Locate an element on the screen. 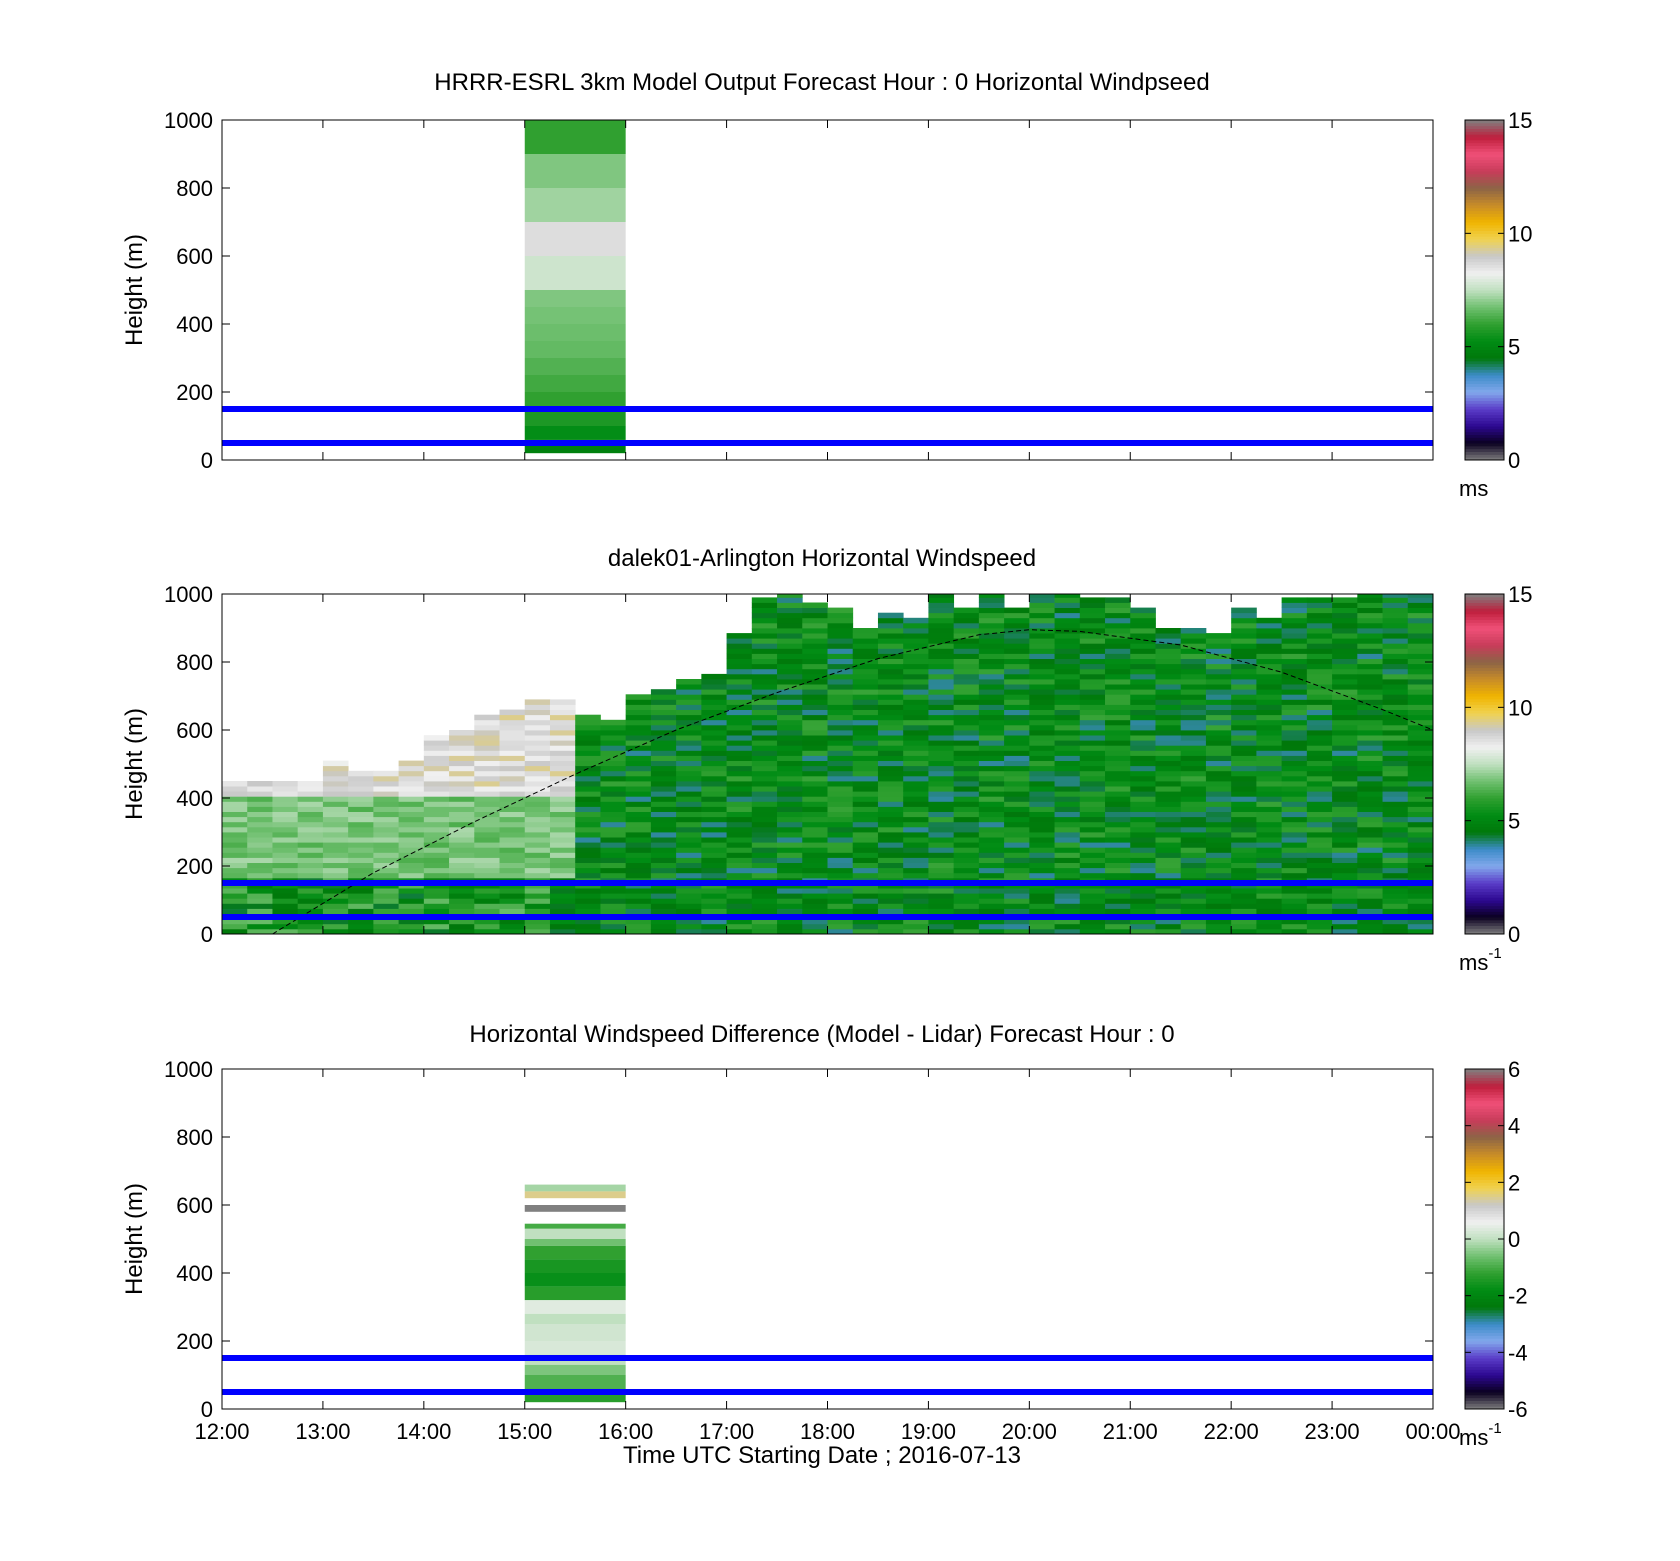 This screenshot has height=1561, width=1680. x-tick-label: 00:00 is located at coordinates (1432, 1431).